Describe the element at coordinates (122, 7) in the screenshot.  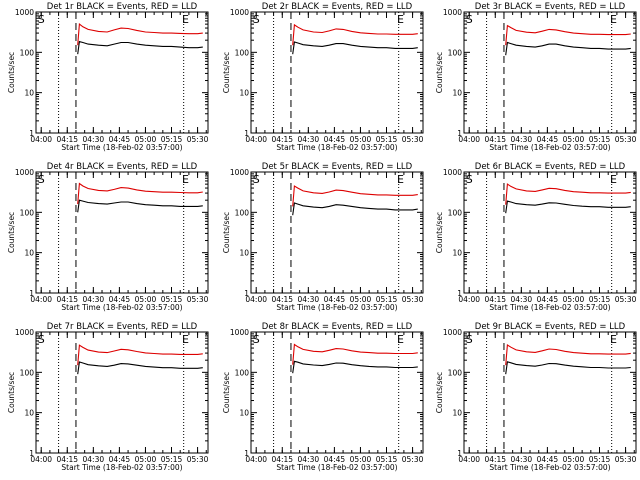
I see `panel-title: Det 1r BLACK = Events, RED = LLD` at that location.